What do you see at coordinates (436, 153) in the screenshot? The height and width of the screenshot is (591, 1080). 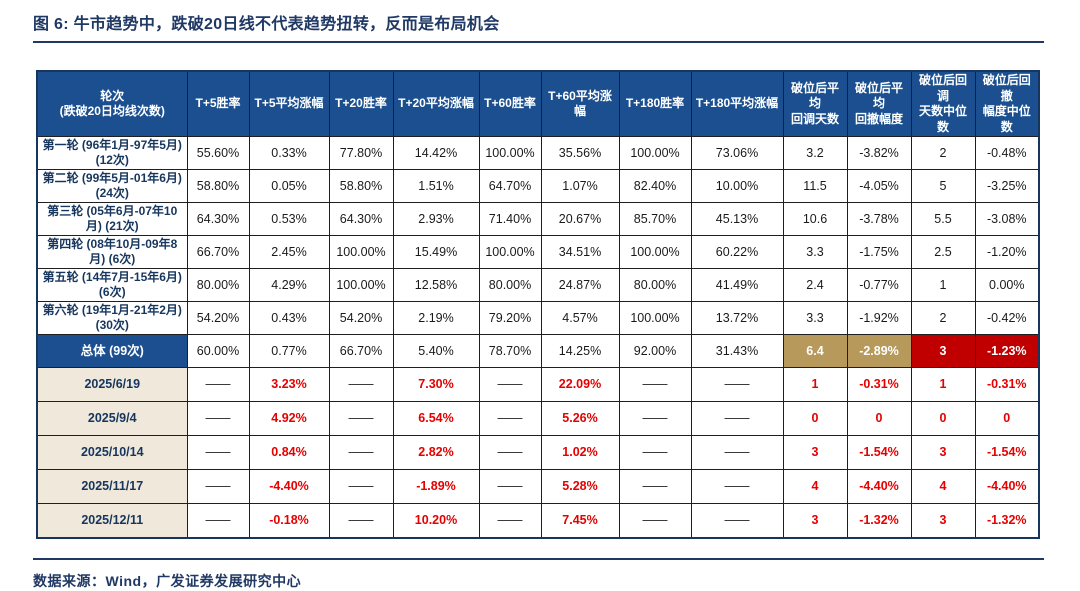 I see `value-cell: 14.42%` at bounding box center [436, 153].